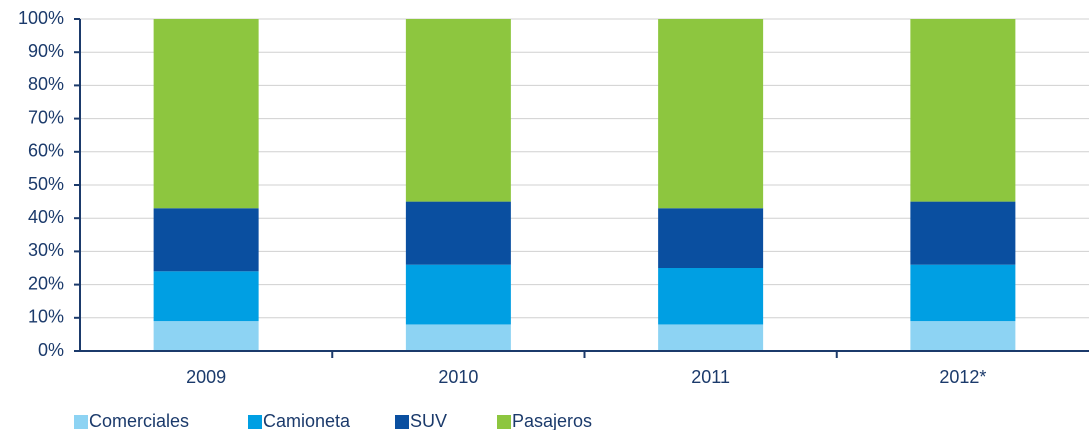 The width and height of the screenshot is (1089, 430). What do you see at coordinates (46, 317) in the screenshot?
I see `y-tick-label: 10%` at bounding box center [46, 317].